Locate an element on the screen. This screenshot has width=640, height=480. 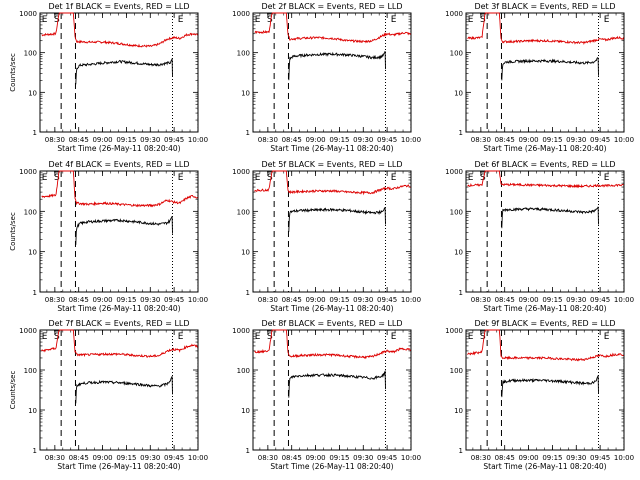
panel-title: Det 4f BLACK = Events, RED = LLD is located at coordinates (118, 164).